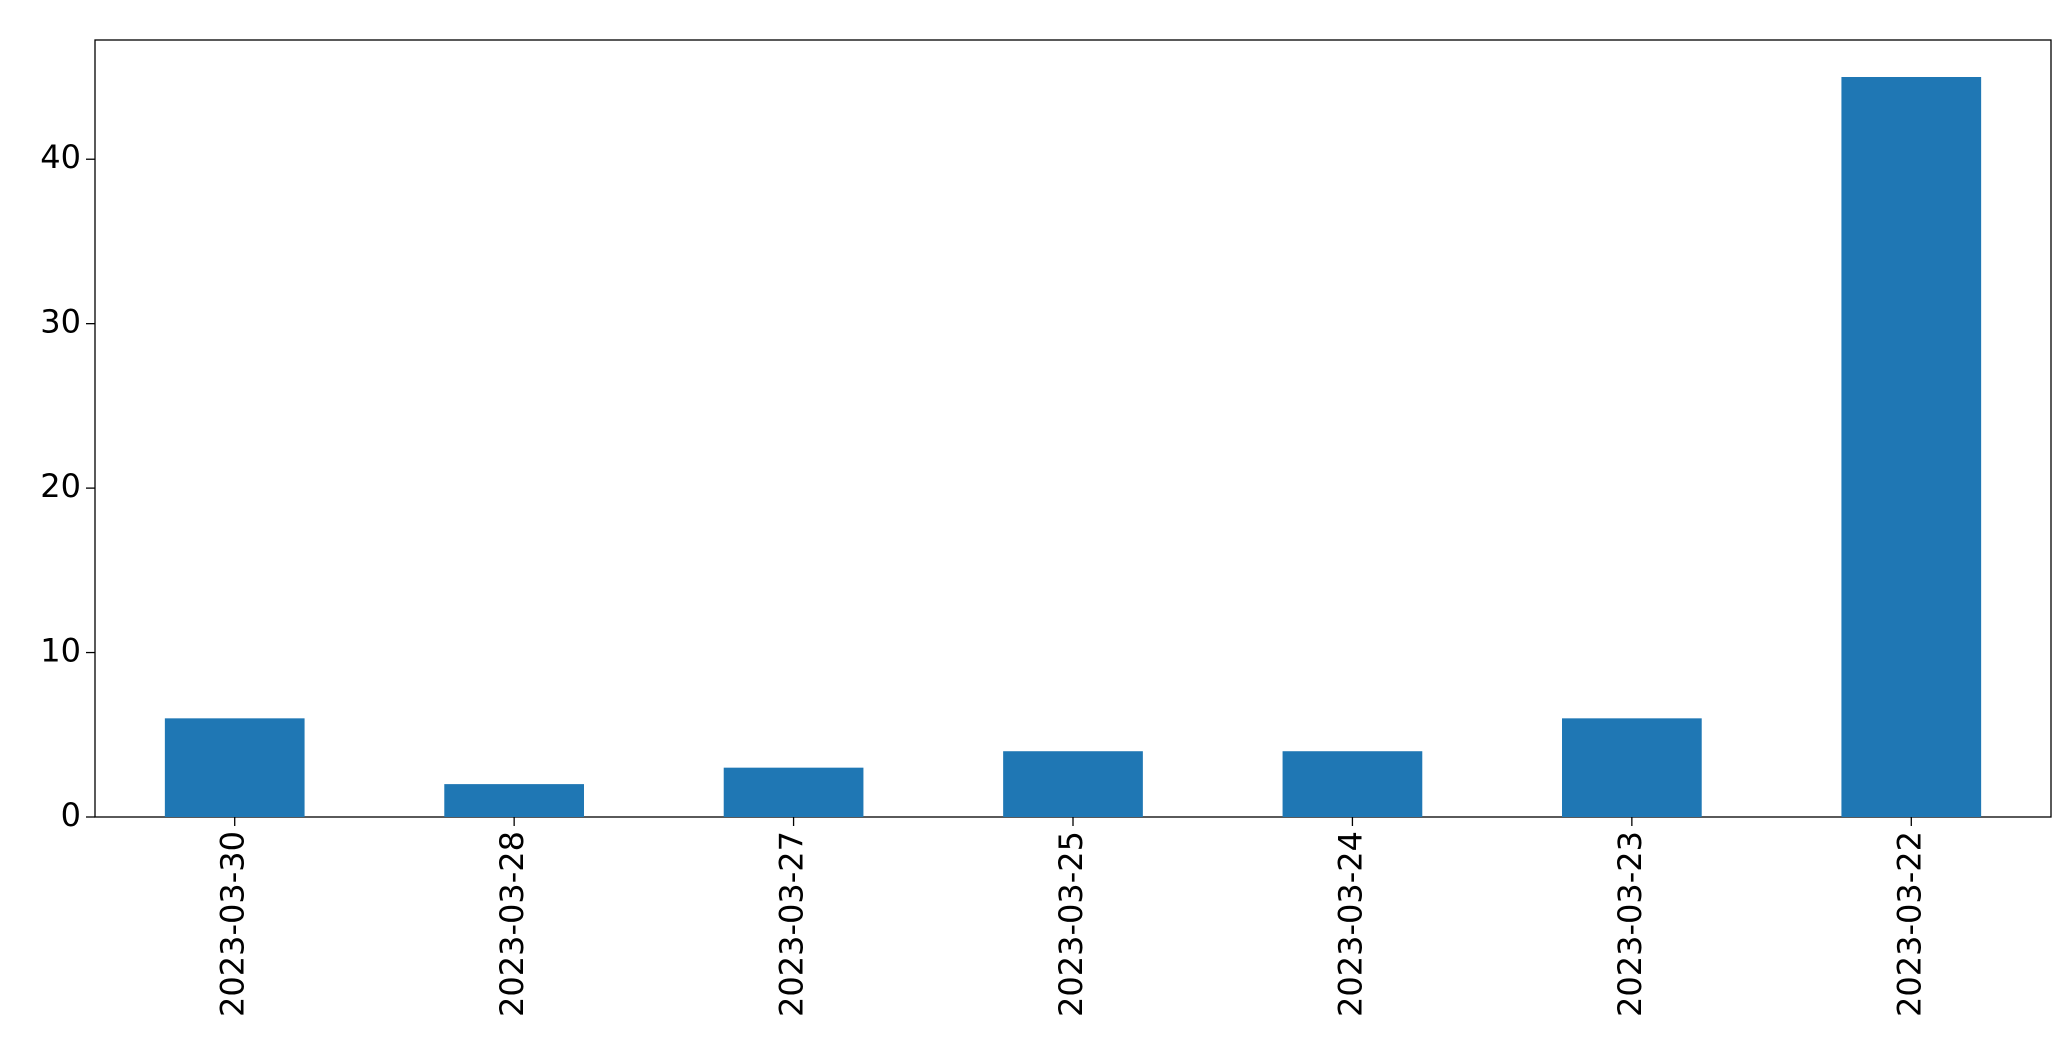 This screenshot has width=2071, height=1061. Describe the element at coordinates (71, 815) in the screenshot. I see `y-tick-label: 0` at that location.